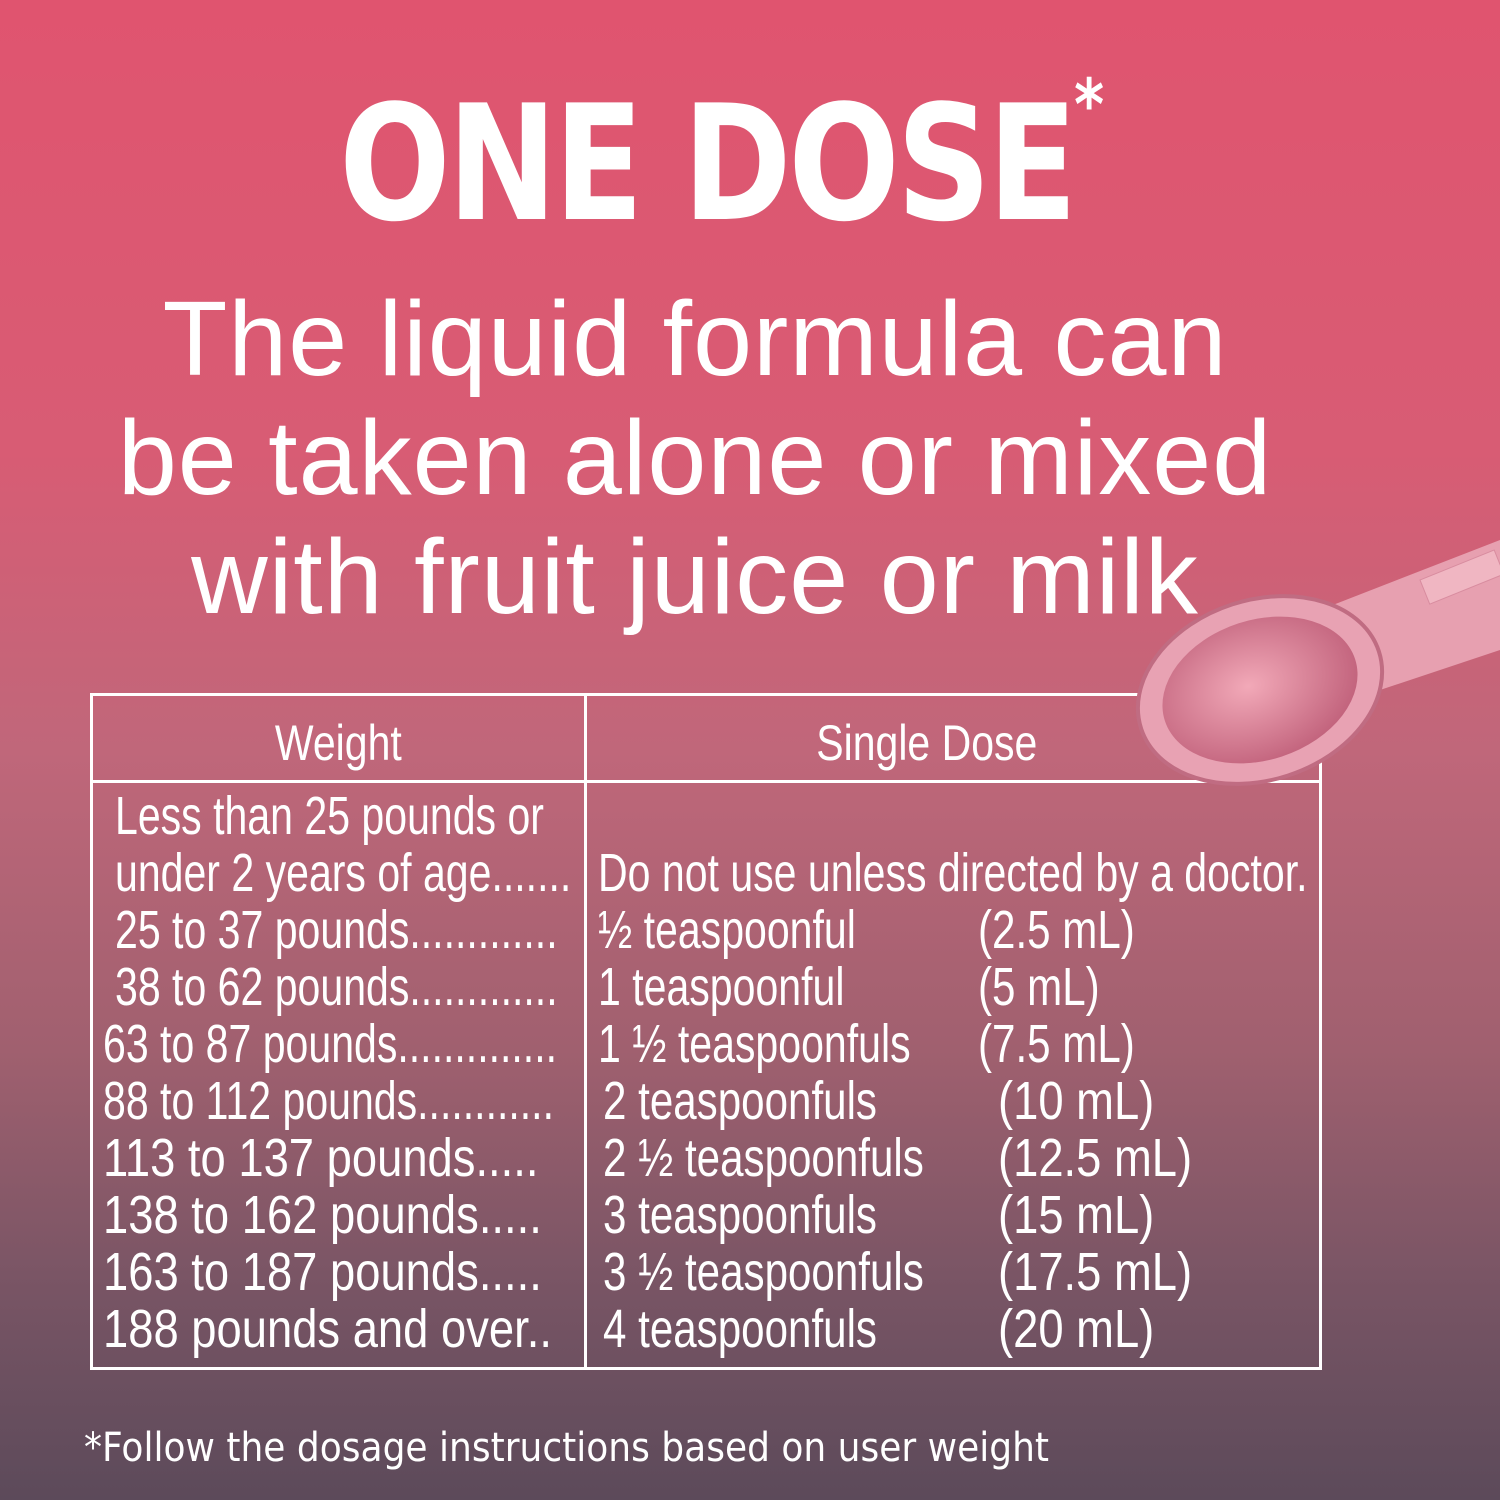 This screenshot has height=1500, width=1500. What do you see at coordinates (706, 816) in the screenshot?
I see `table-row: Less than 25 pounds or` at bounding box center [706, 816].